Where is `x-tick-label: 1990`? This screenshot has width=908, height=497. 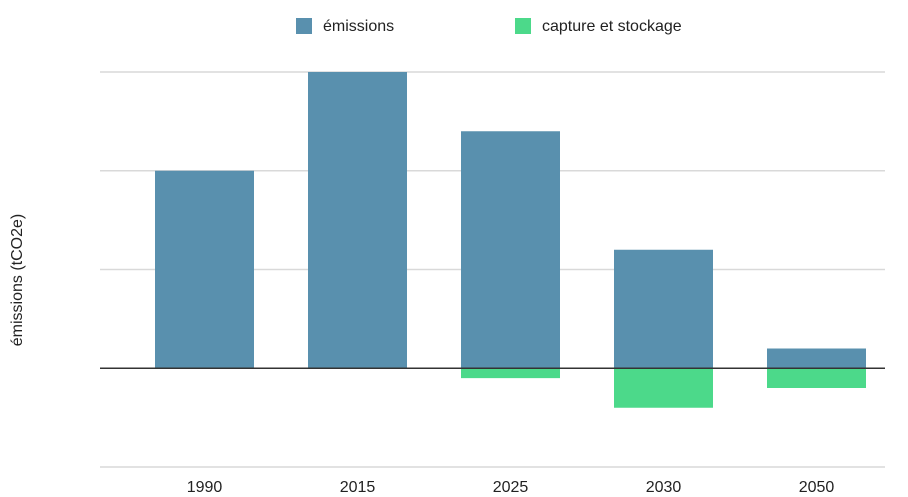
x-tick-label: 1990 is located at coordinates (205, 487).